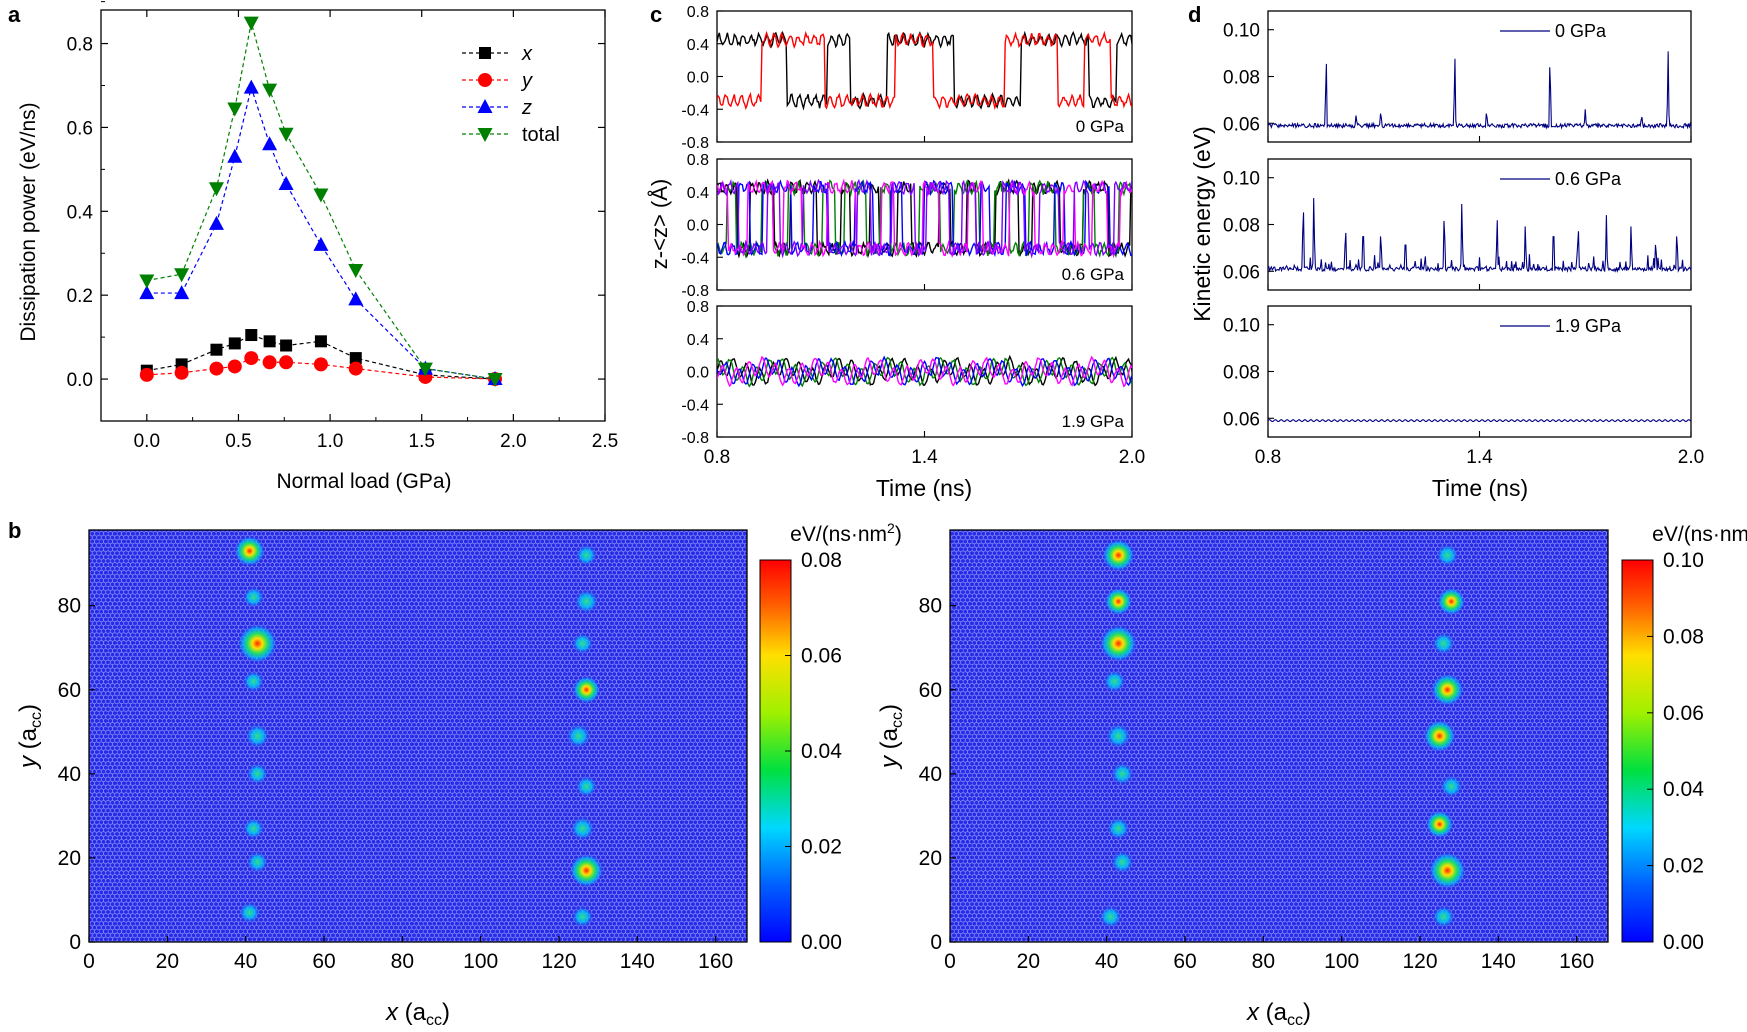 The height and width of the screenshot is (1032, 1747). I want to click on b-cbar-tick-label: 0.10, so click(1683, 560).